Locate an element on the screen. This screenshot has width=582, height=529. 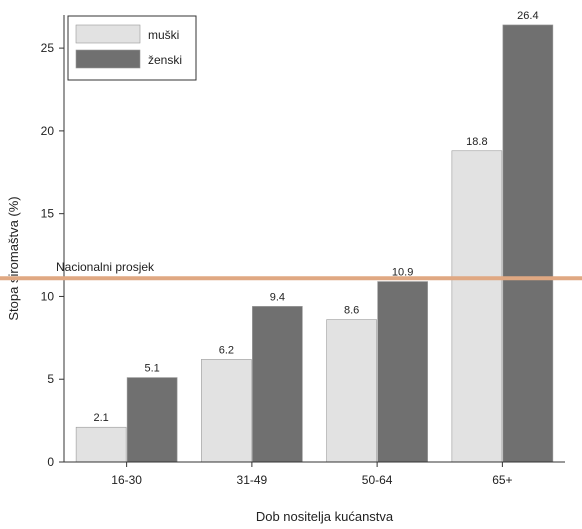
x-tick-label: 65+ is located at coordinates (502, 480).